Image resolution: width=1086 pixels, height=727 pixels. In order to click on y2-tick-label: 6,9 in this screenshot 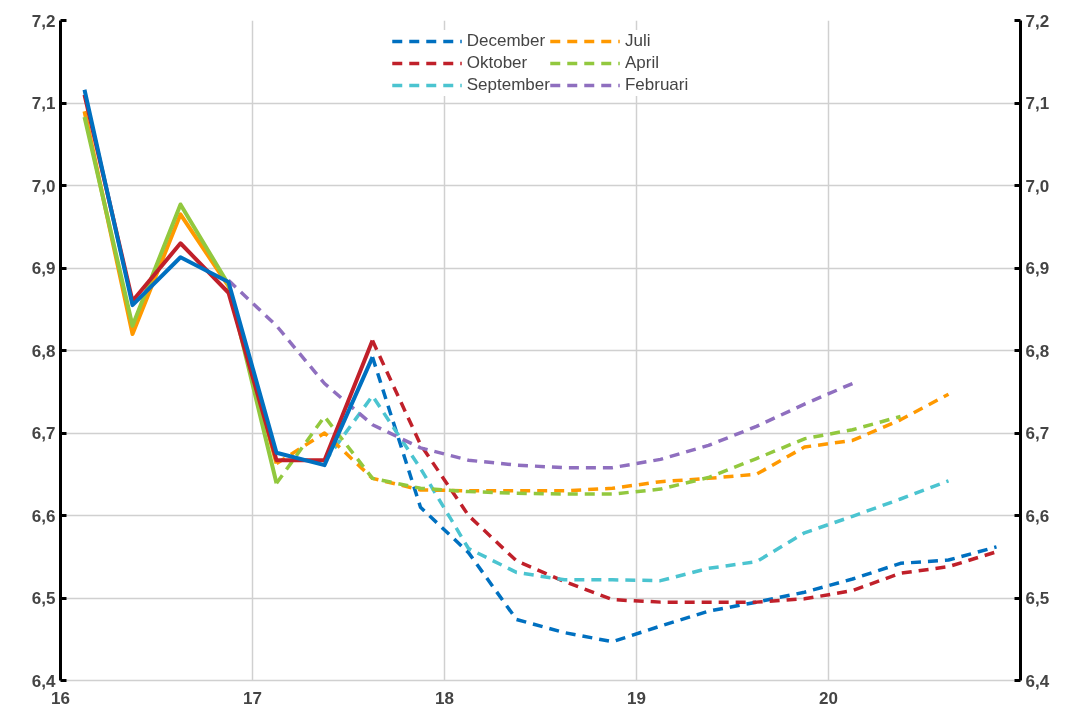, I will do `click(1037, 268)`.